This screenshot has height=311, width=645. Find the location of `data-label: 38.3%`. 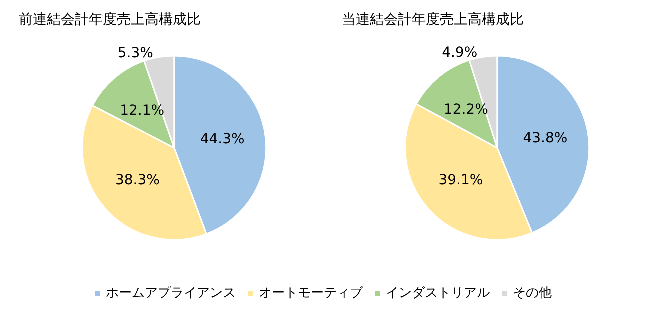

data-label: 38.3% is located at coordinates (137, 180).